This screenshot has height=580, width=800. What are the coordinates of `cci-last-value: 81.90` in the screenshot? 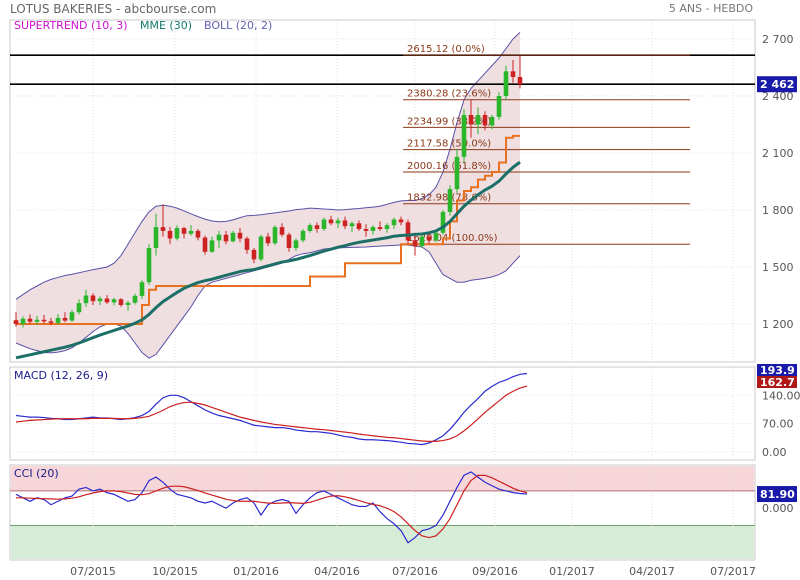 It's located at (777, 494).